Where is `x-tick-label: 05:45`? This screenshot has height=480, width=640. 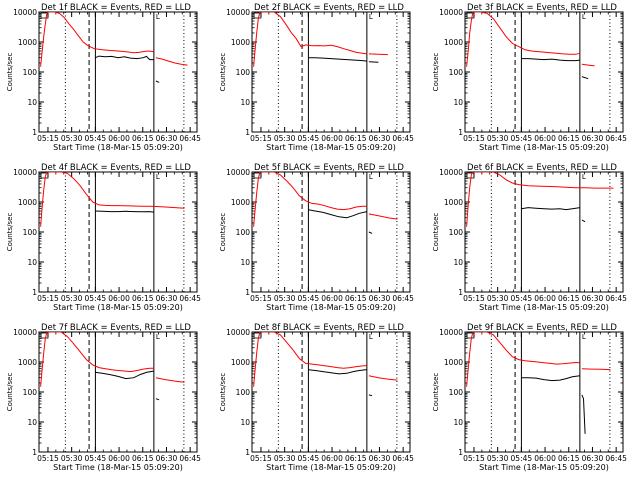 x-tick-label: 05:45 is located at coordinates (96, 458).